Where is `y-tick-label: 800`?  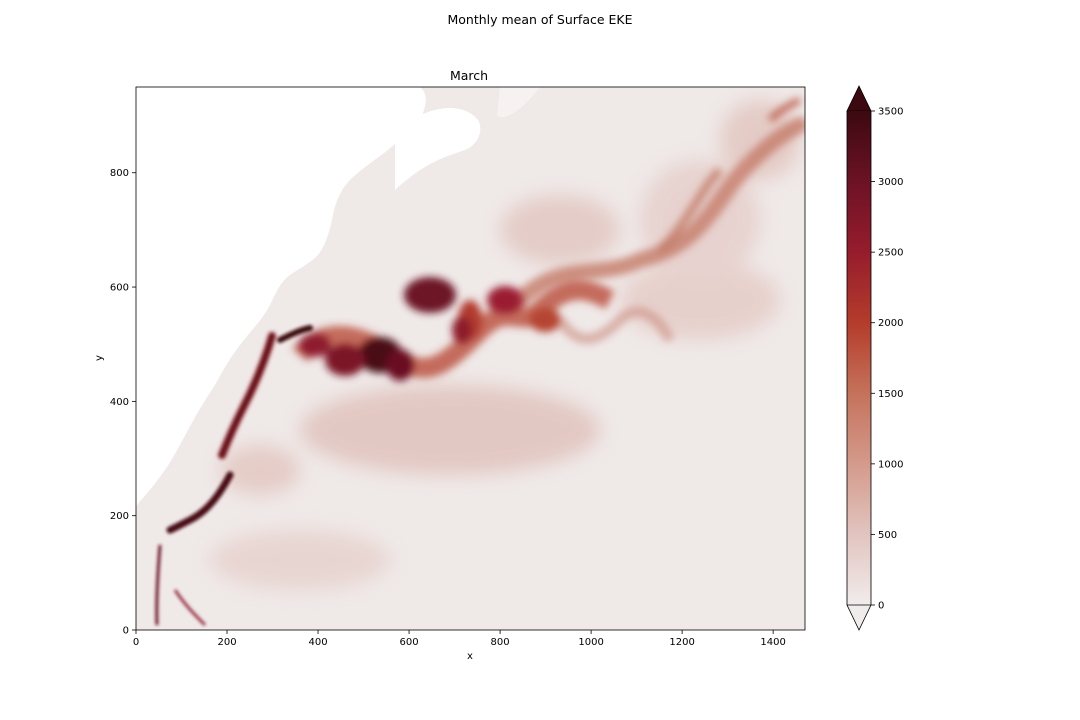
y-tick-label: 800 is located at coordinates (119, 173).